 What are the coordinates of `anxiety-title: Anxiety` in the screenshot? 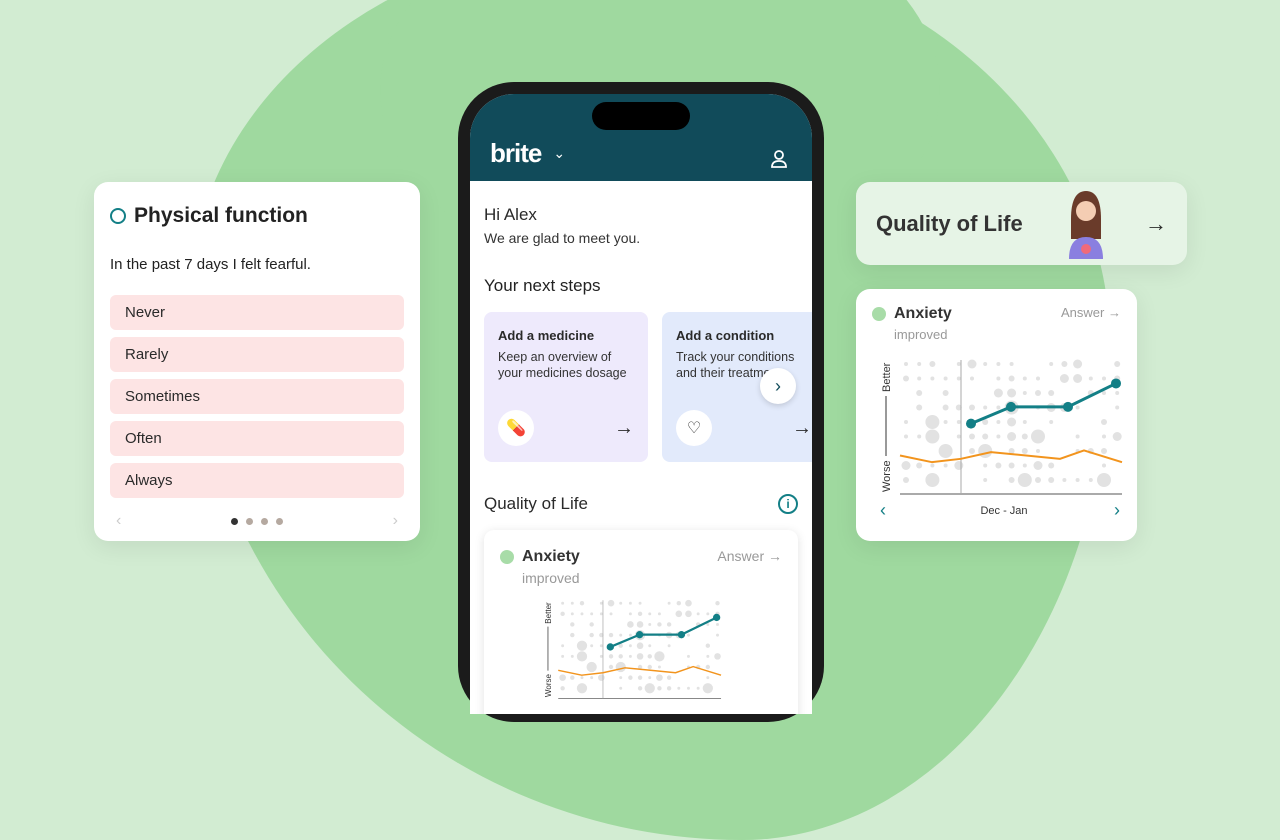 It's located at (923, 313).